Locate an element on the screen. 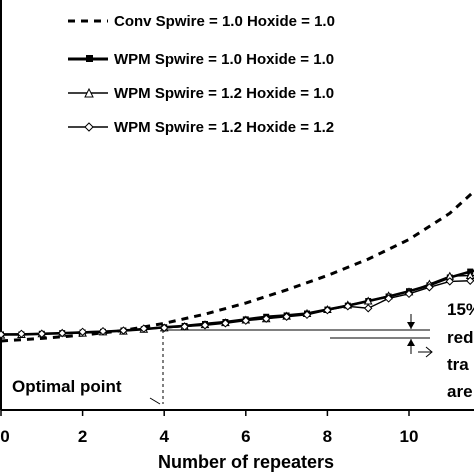 The width and height of the screenshot is (474, 474). legend-label-conv: Conv Spwire = 1.0 Hoxide = 1.0 is located at coordinates (224, 21).